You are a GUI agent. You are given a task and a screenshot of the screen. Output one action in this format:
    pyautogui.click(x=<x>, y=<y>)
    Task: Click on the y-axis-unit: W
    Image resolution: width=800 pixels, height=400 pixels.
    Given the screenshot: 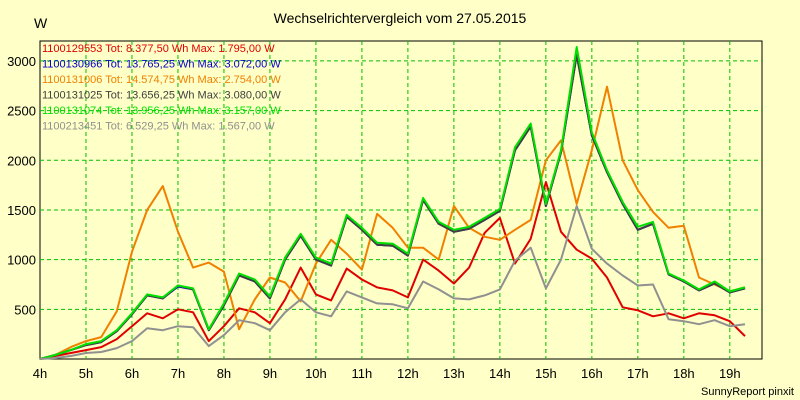 What is the action you would take?
    pyautogui.click(x=41, y=23)
    